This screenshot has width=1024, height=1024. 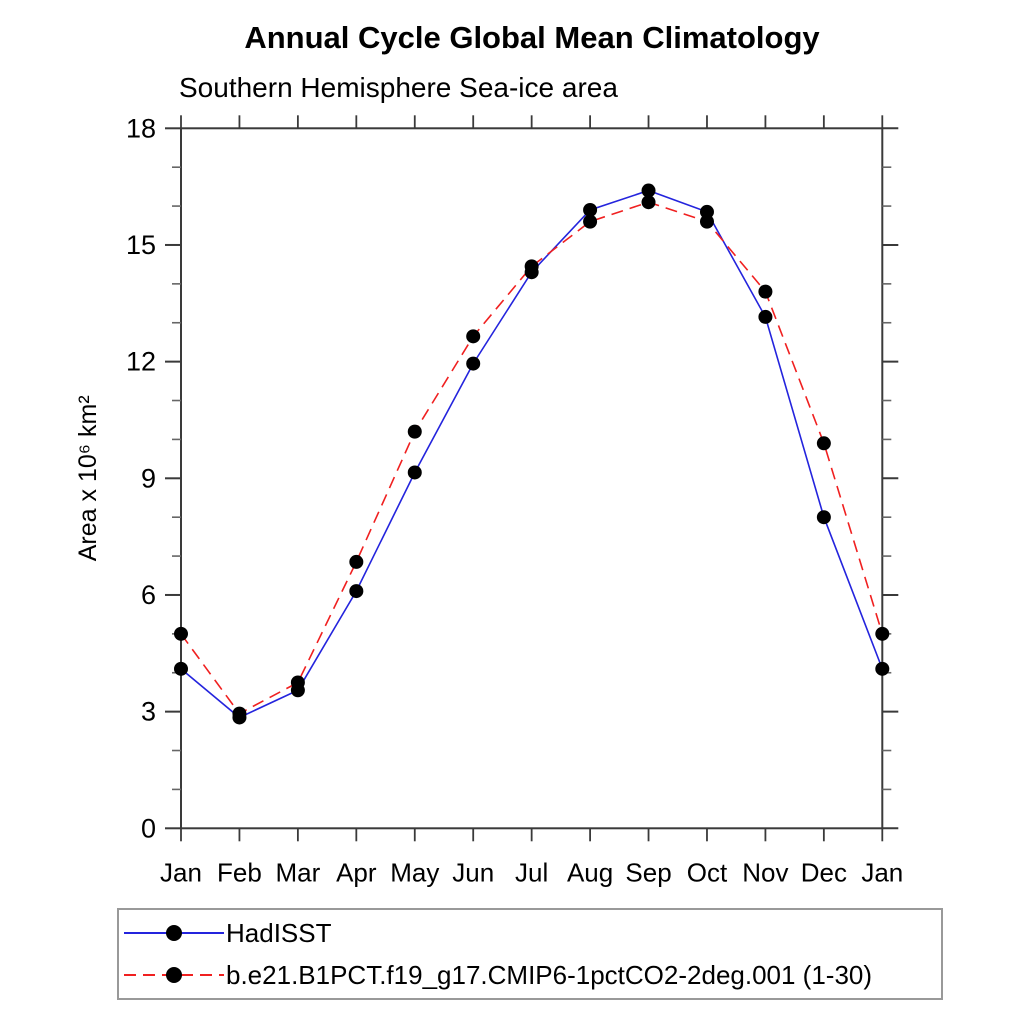 What do you see at coordinates (398, 87) in the screenshot?
I see `chart-subtitle: Southern Hemisphere Sea-ice area` at bounding box center [398, 87].